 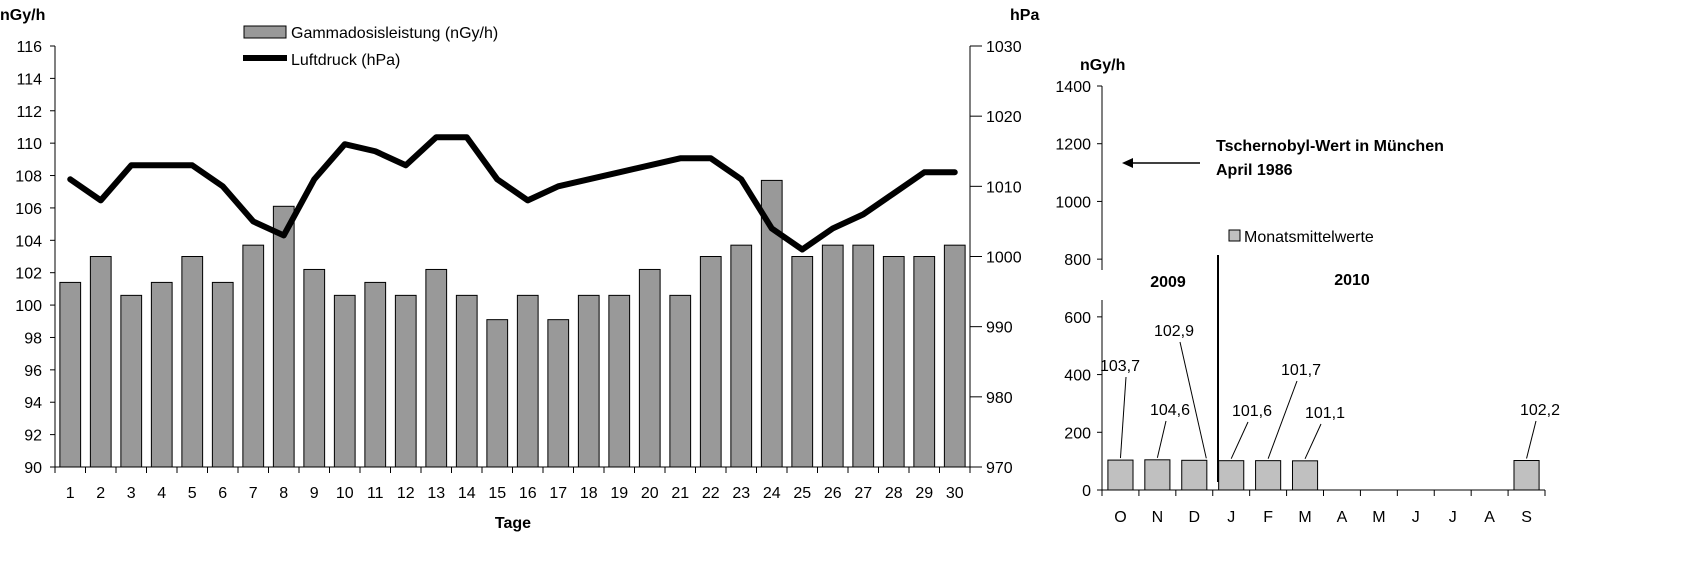 What do you see at coordinates (222, 493) in the screenshot?
I see `x-tick-label-6: 6` at bounding box center [222, 493].